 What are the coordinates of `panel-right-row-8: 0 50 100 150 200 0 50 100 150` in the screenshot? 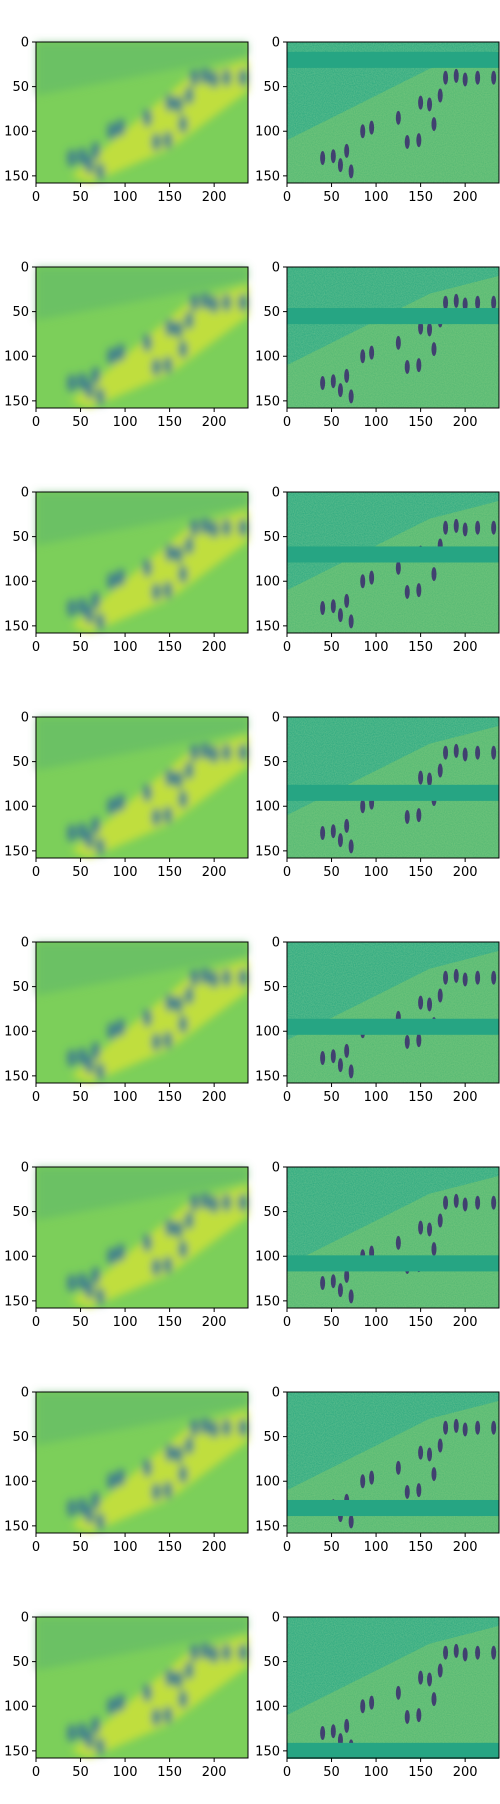 It's located at (377, 1695).